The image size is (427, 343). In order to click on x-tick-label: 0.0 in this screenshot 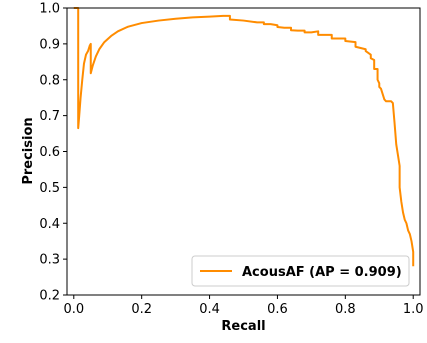, I will do `click(73, 309)`.